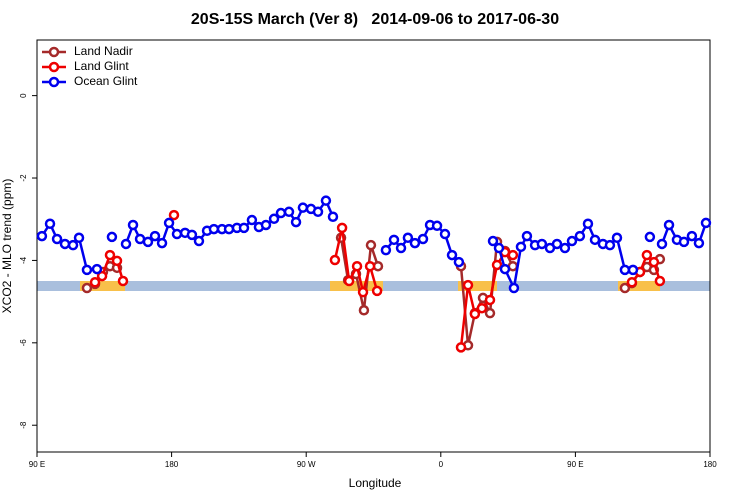 The width and height of the screenshot is (750, 500). Describe the element at coordinates (101, 66) in the screenshot. I see `legend-label: Land Glint` at that location.